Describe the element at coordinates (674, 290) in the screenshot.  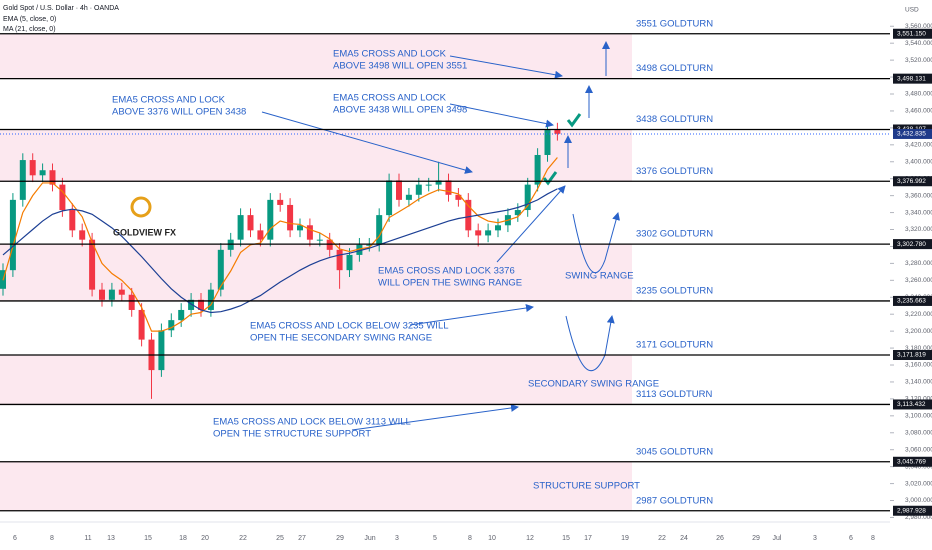
I see `level-label: 3235 GOLDTURN` at that location.